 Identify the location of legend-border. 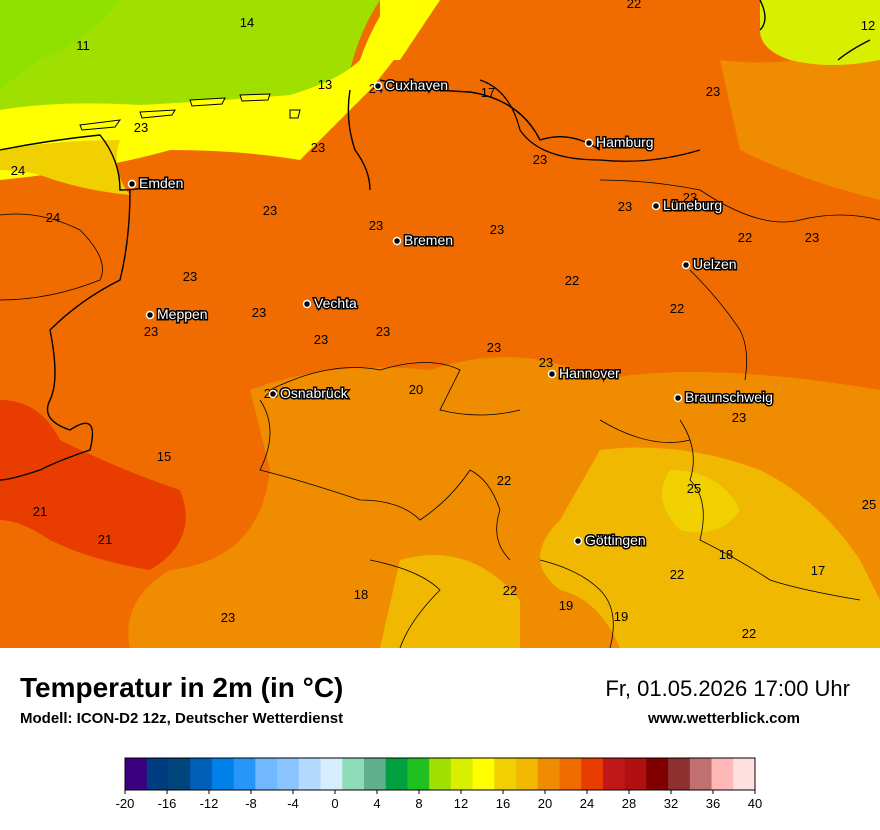
(440, 774).